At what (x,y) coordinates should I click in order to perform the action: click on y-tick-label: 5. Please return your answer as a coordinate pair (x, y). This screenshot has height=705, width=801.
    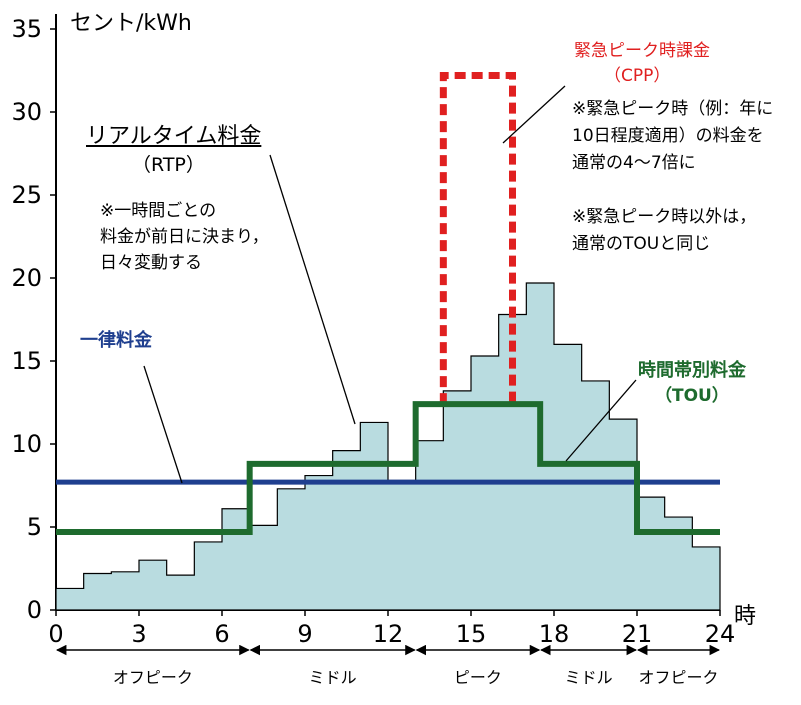
    Looking at the image, I should click on (34, 527).